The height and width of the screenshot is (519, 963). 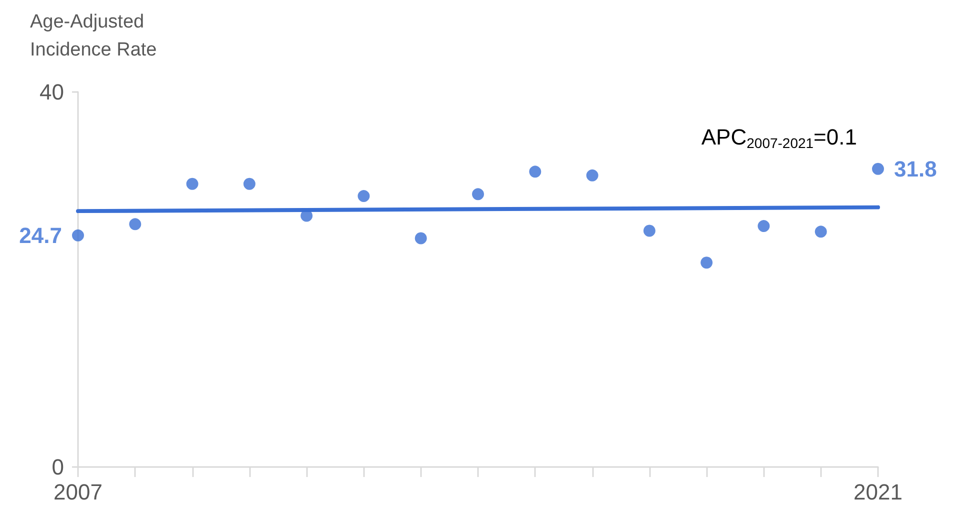 I want to click on y-axis-title: Age-Adjusted Incidence Rate, so click(x=93, y=36).